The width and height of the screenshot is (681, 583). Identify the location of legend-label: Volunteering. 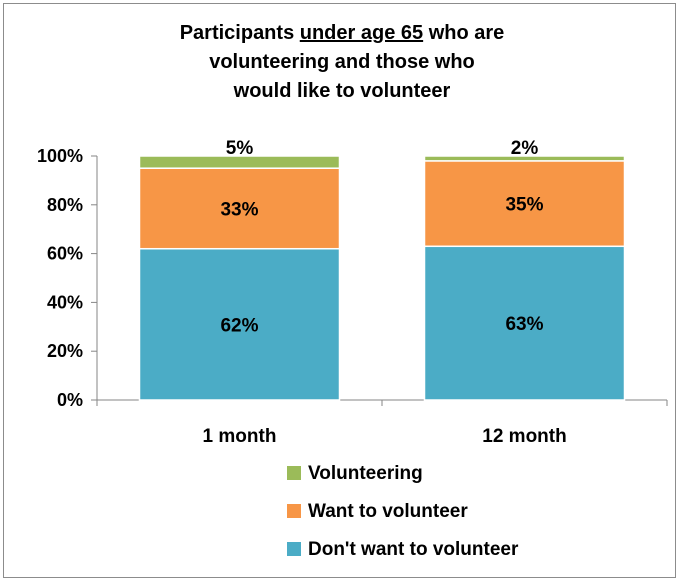
(365, 473).